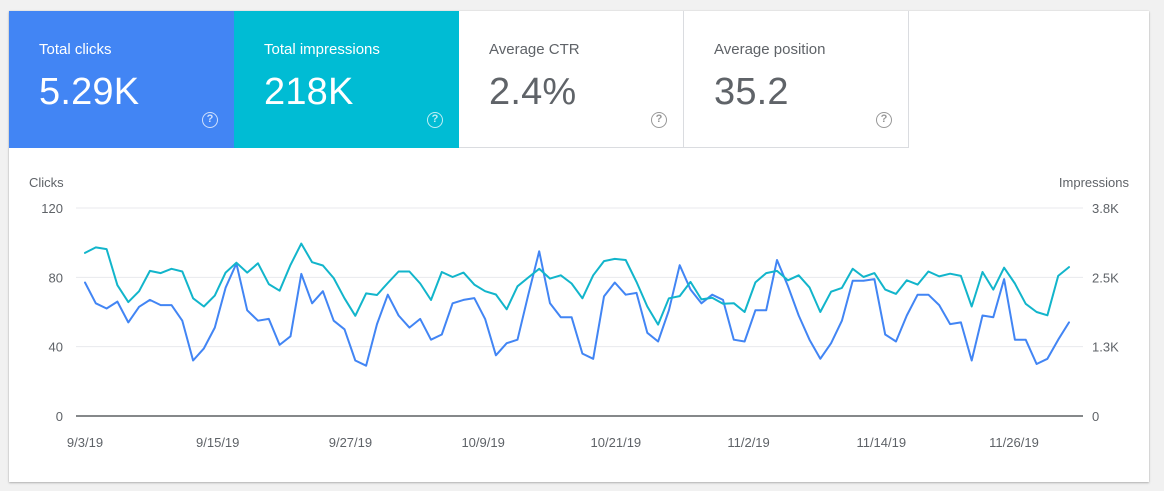 The height and width of the screenshot is (491, 1164). What do you see at coordinates (322, 49) in the screenshot?
I see `metric-label: Total impressions` at bounding box center [322, 49].